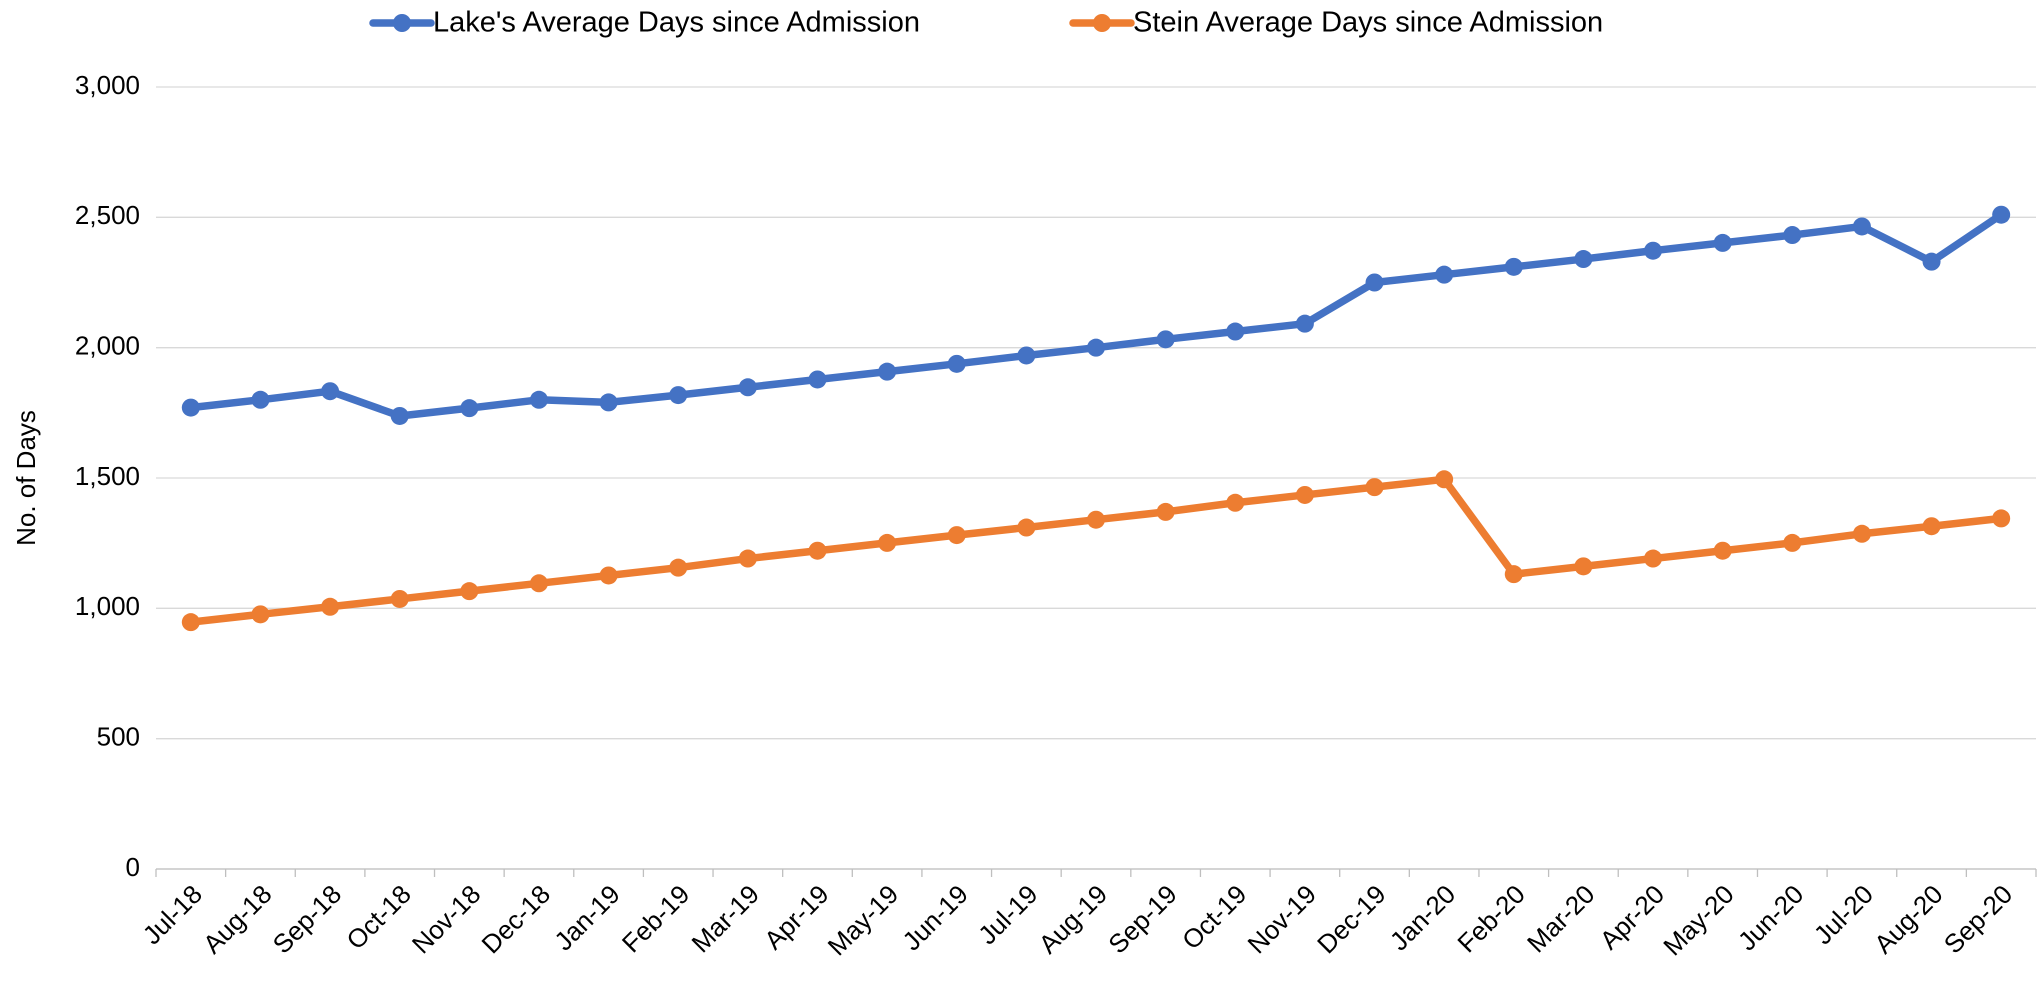 This screenshot has height=981, width=2037. What do you see at coordinates (676, 23) in the screenshot?
I see `legend-label: Lake's Average Days since Admission` at bounding box center [676, 23].